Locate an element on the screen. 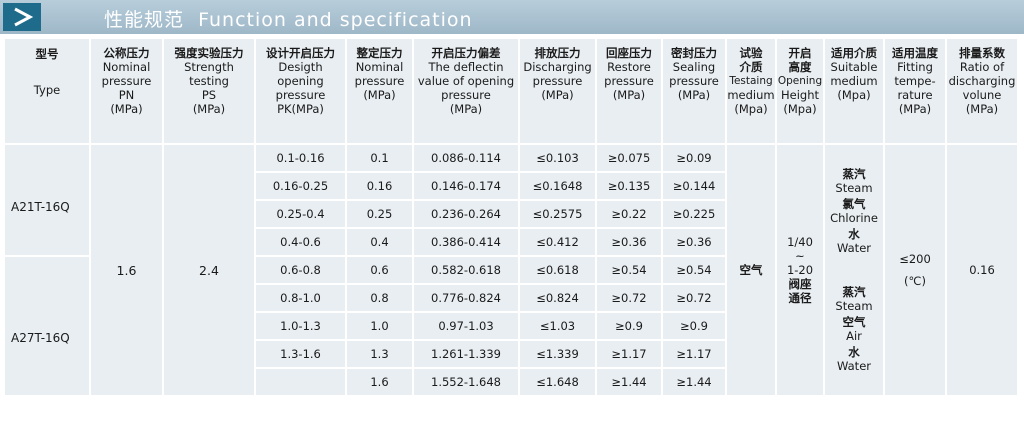 The image size is (1024, 442). model-a27t: A27T-16Q is located at coordinates (48, 327).